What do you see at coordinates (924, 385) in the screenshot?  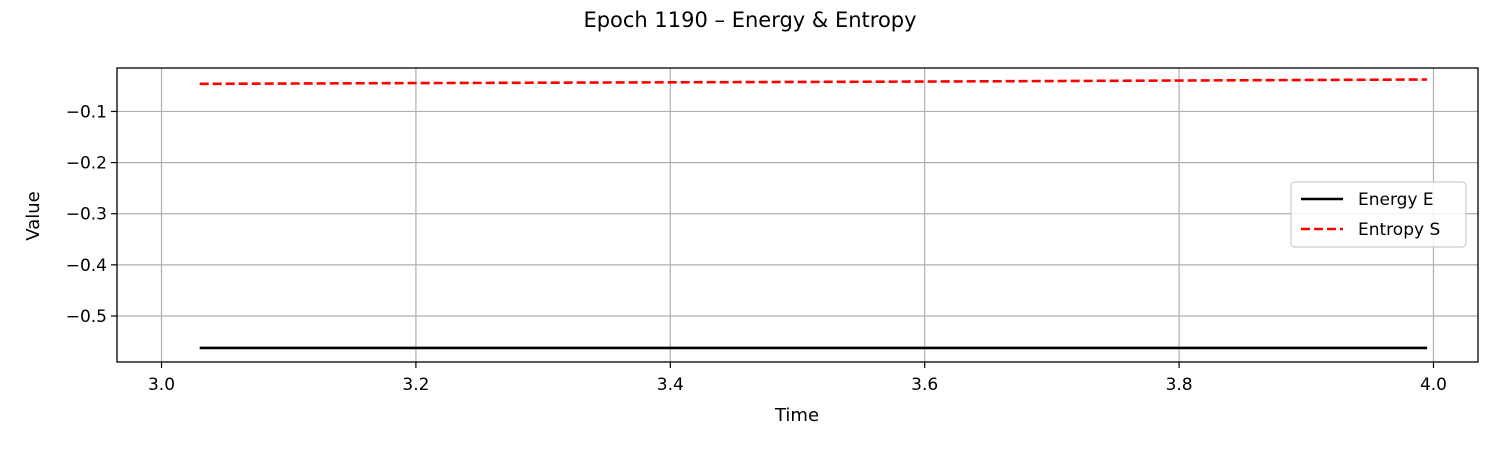 I see `x-tick-label: 3.6` at bounding box center [924, 385].